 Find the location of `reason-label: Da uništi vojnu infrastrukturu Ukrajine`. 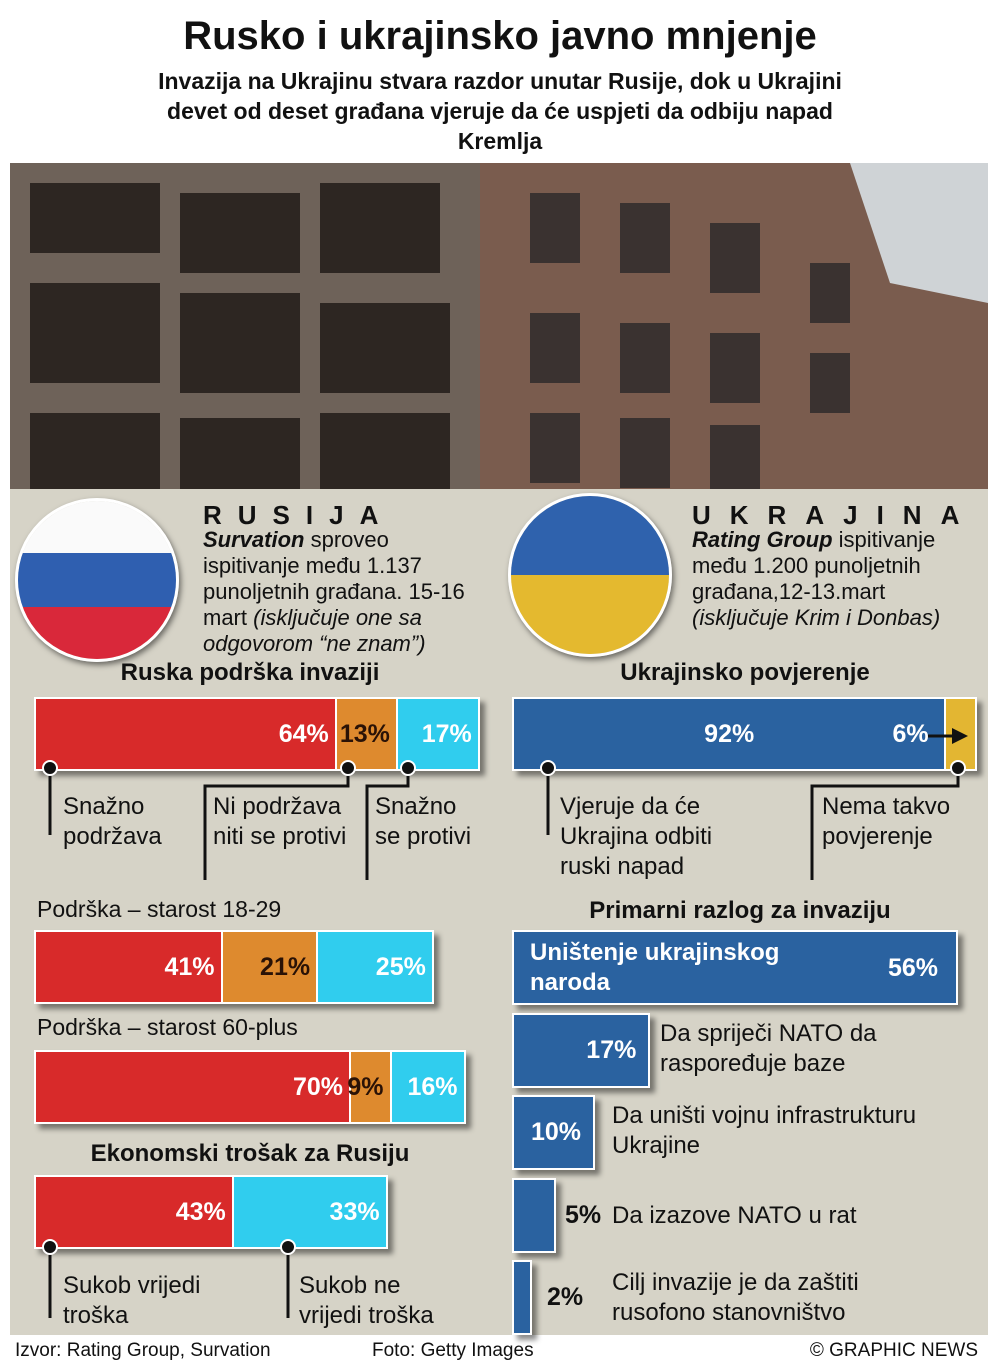

reason-label: Da uništi vojnu infrastrukturu Ukrajine is located at coordinates (764, 1130).